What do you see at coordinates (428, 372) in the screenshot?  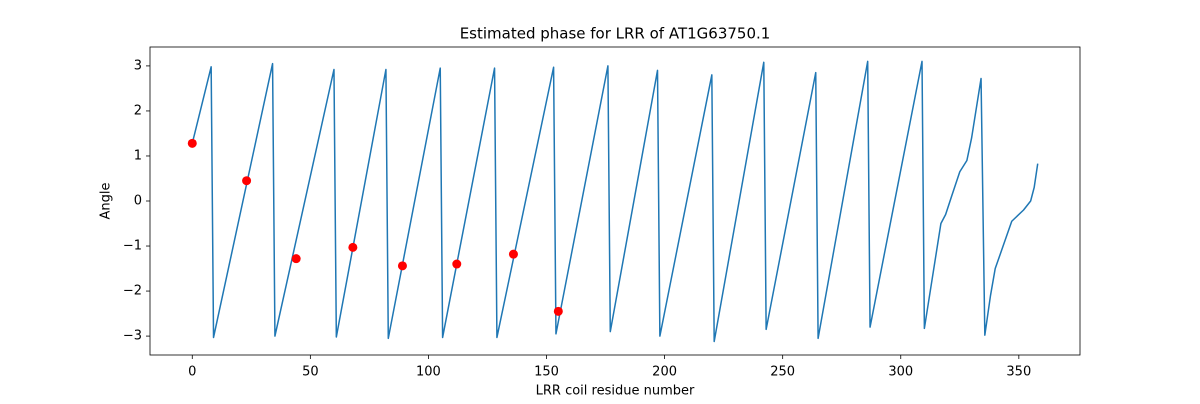 I see `x-tick-label: 100` at bounding box center [428, 372].